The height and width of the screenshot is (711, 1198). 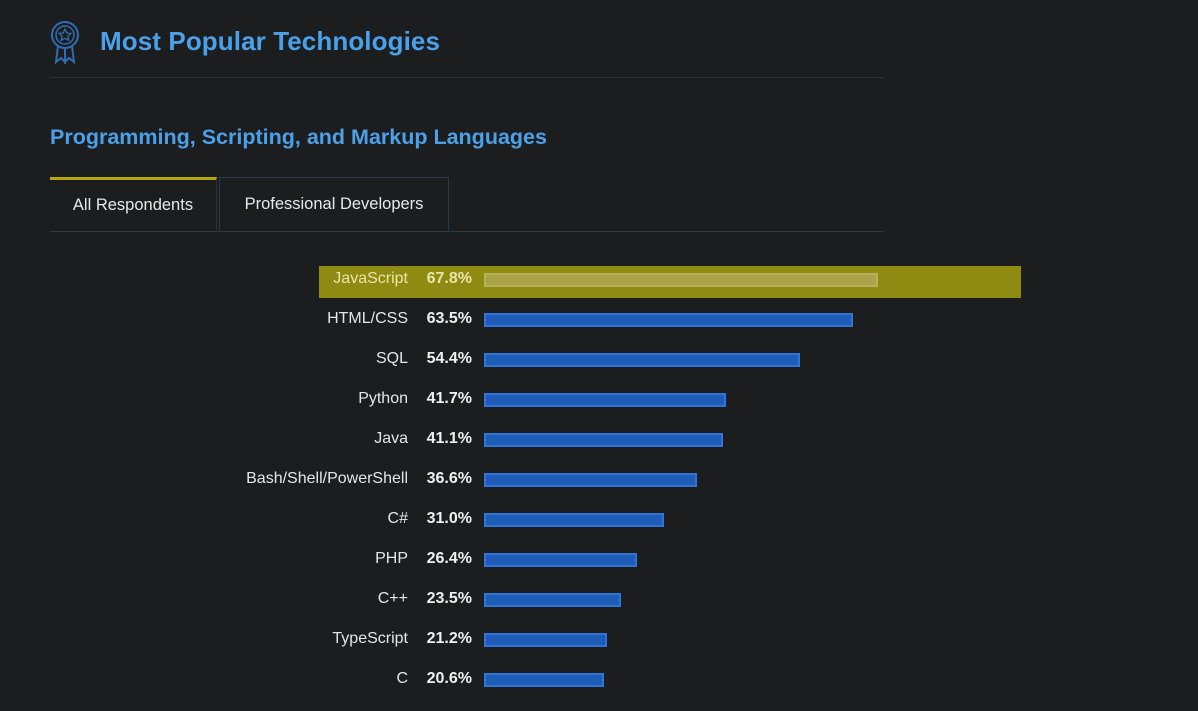 What do you see at coordinates (133, 203) in the screenshot?
I see `tab-all-respondents: All Respondents` at bounding box center [133, 203].